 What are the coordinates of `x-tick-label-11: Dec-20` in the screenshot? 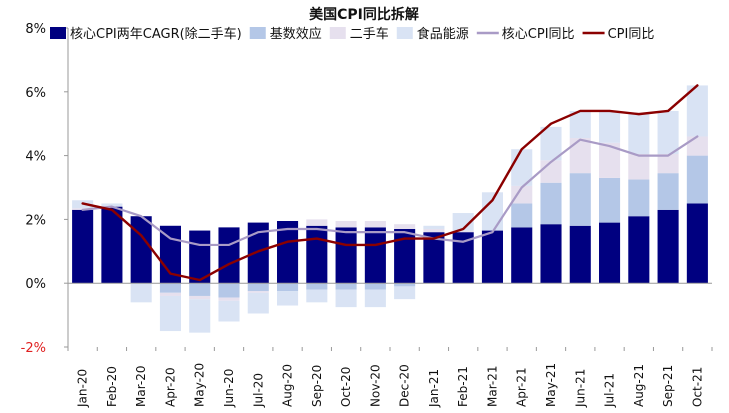 It's located at (405, 385).